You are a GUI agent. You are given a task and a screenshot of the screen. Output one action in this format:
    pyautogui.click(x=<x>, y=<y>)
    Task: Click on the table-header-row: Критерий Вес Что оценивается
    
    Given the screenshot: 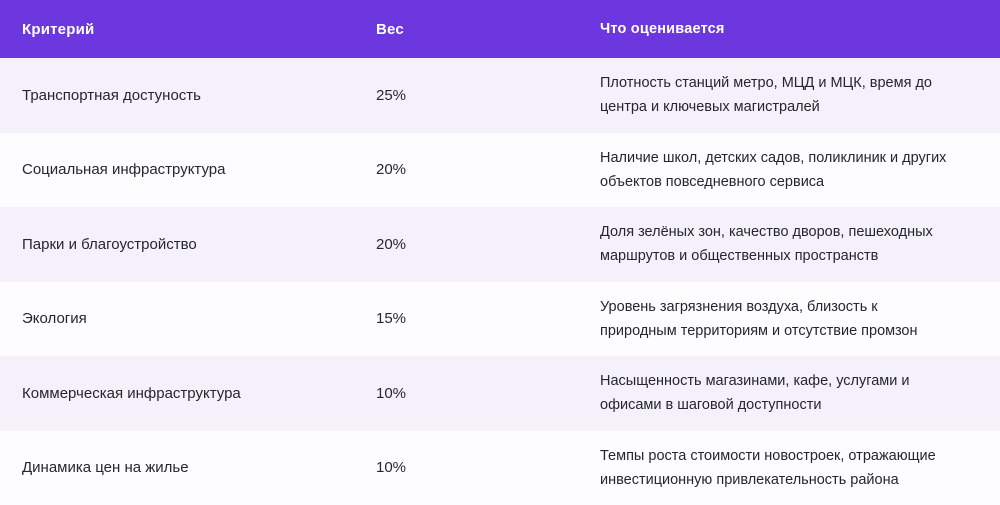 What is the action you would take?
    pyautogui.click(x=500, y=29)
    